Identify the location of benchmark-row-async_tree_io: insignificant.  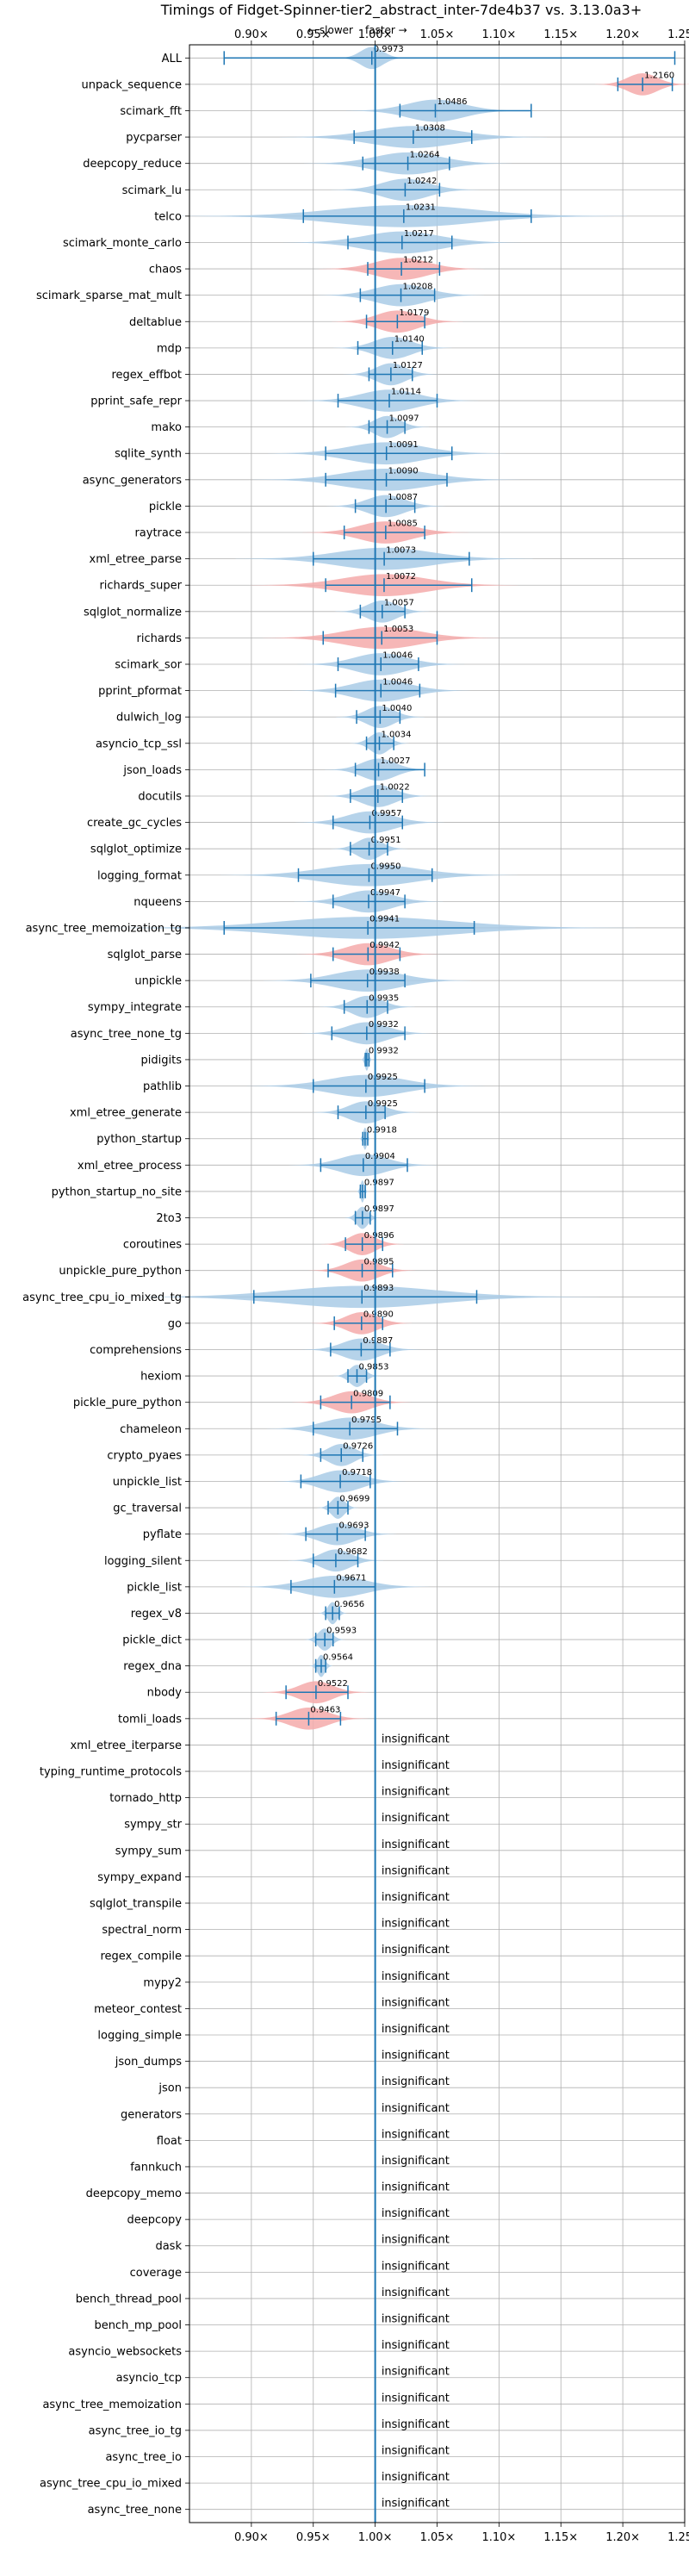
(416, 2452).